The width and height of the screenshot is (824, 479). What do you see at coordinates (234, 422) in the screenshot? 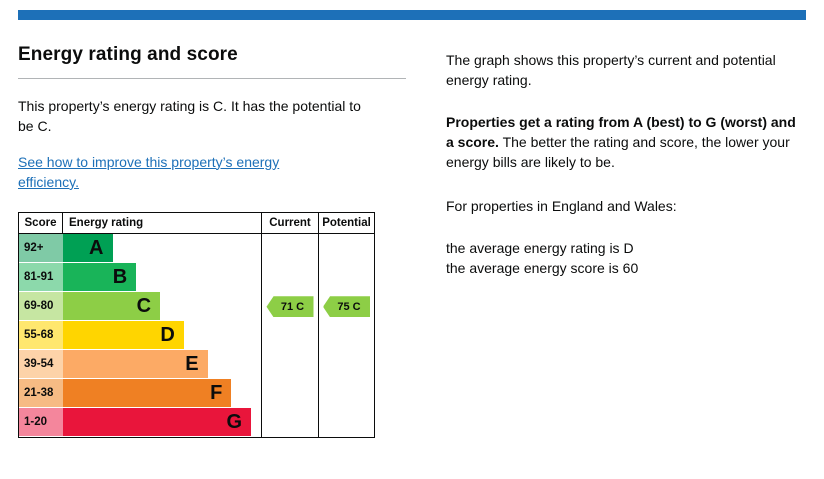
I see `epc-band-letter: G` at bounding box center [234, 422].